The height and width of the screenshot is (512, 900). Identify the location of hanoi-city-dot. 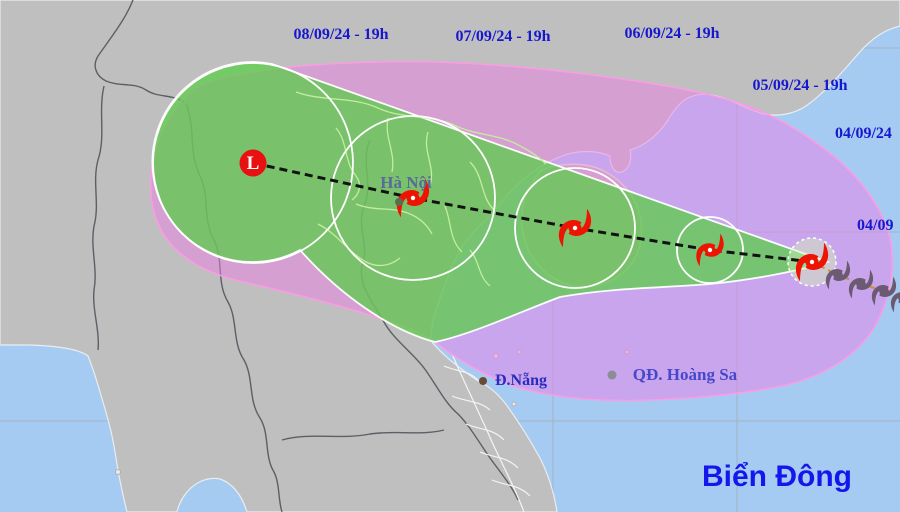
(399, 202).